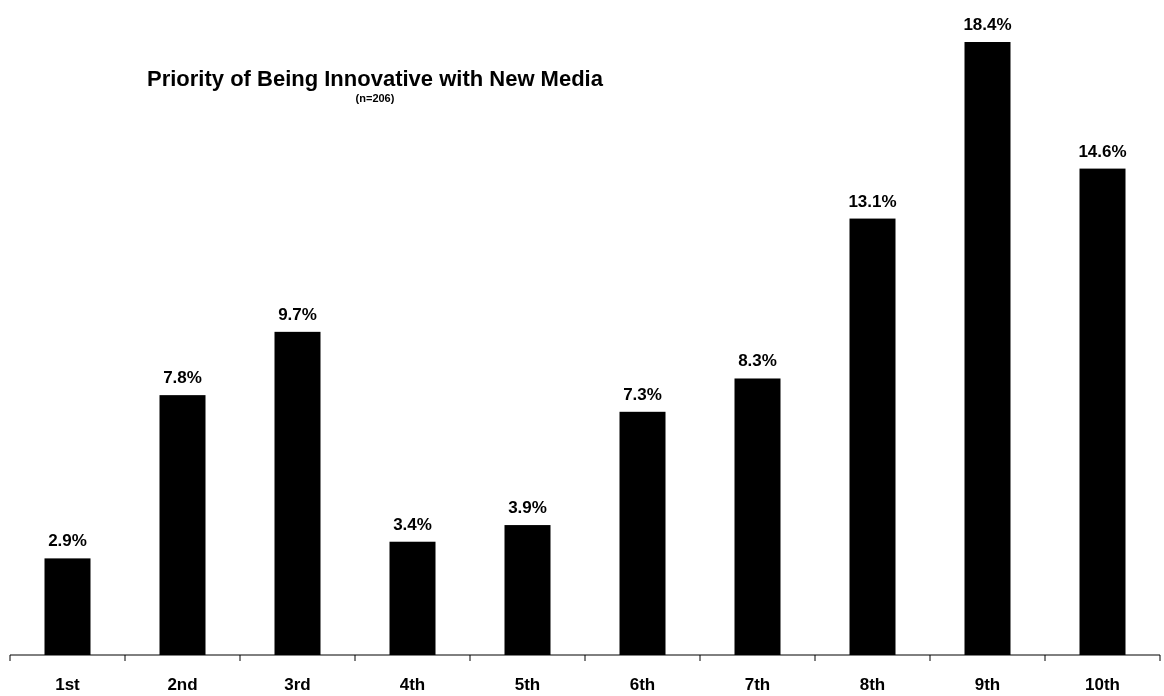  What do you see at coordinates (375, 78) in the screenshot?
I see `text: Priority of Being Innovative with New Media` at bounding box center [375, 78].